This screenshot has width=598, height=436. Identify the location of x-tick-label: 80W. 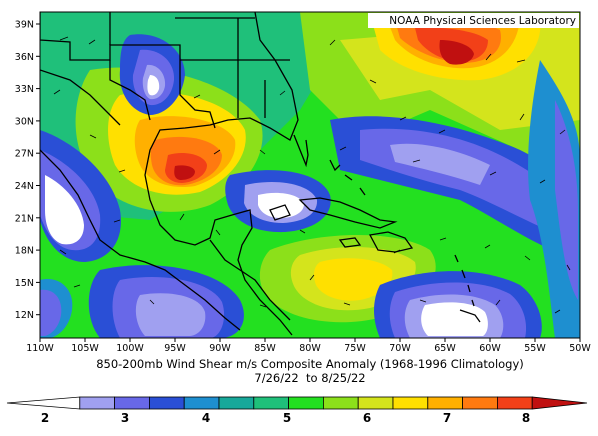
(310, 348).